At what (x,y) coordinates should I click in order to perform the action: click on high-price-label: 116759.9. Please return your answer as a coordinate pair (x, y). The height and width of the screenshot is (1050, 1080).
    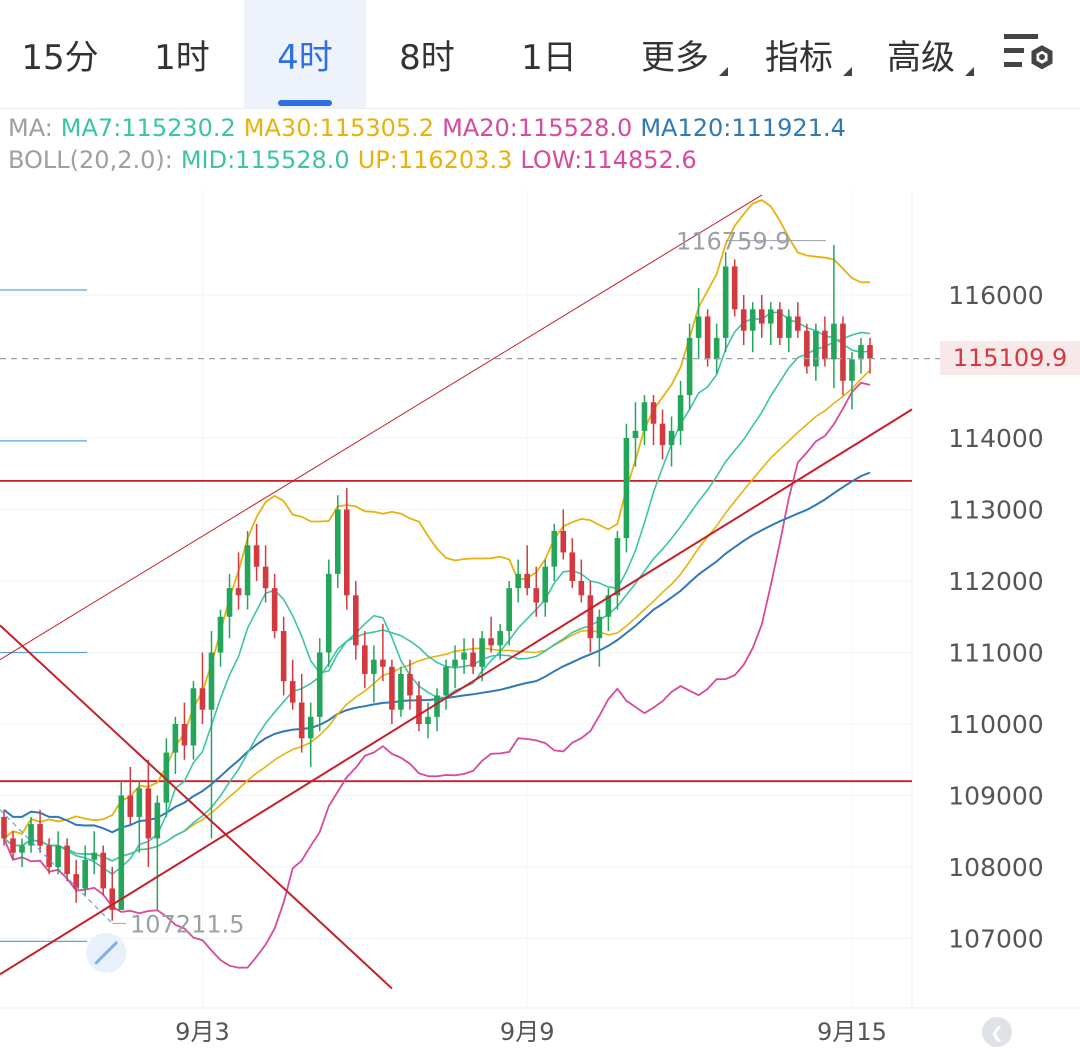
    Looking at the image, I should click on (733, 242).